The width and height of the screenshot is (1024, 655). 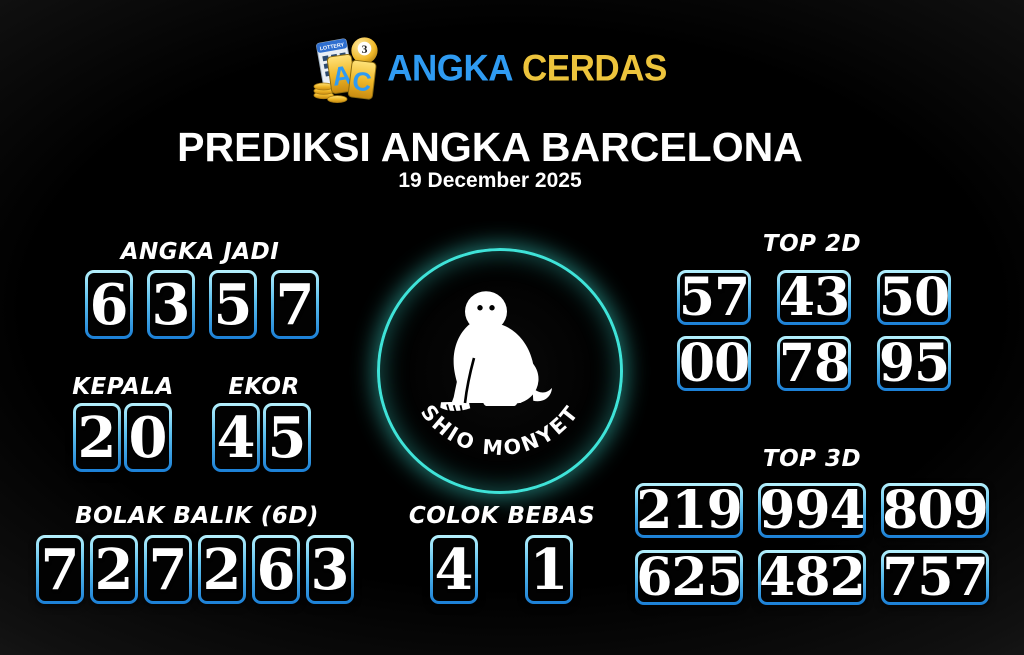 I want to click on number-box: 994, so click(x=812, y=510).